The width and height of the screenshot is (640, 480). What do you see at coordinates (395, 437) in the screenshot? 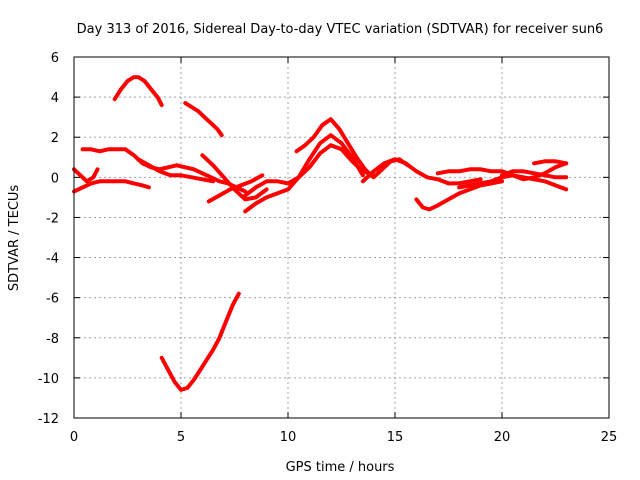
I see `x-tick-label: 15` at bounding box center [395, 437].